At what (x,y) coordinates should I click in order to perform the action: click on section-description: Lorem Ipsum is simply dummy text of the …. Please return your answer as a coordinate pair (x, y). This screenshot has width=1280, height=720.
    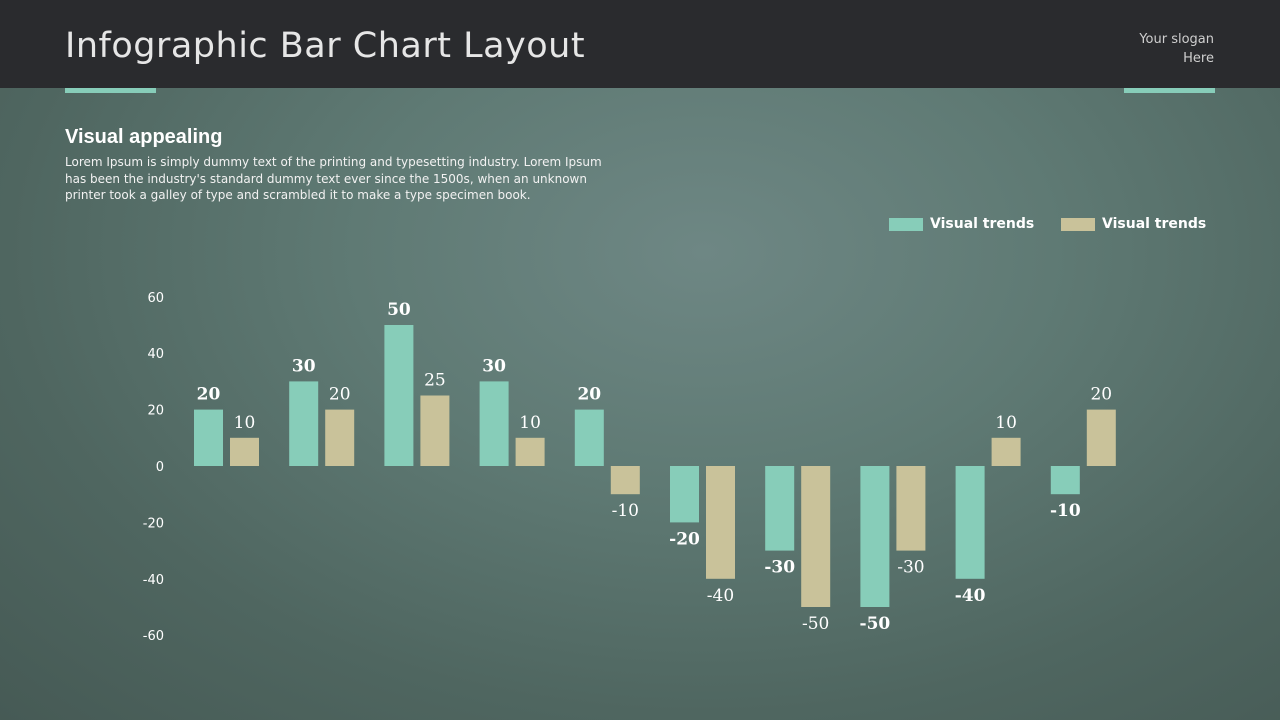
    Looking at the image, I should click on (333, 178).